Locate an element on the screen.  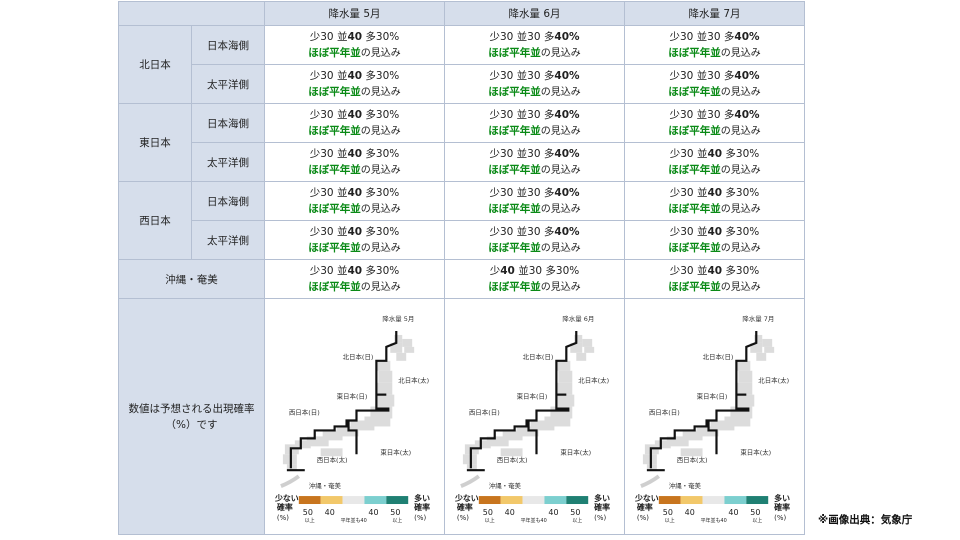
legend-high-prob: 確率 is located at coordinates (602, 507).